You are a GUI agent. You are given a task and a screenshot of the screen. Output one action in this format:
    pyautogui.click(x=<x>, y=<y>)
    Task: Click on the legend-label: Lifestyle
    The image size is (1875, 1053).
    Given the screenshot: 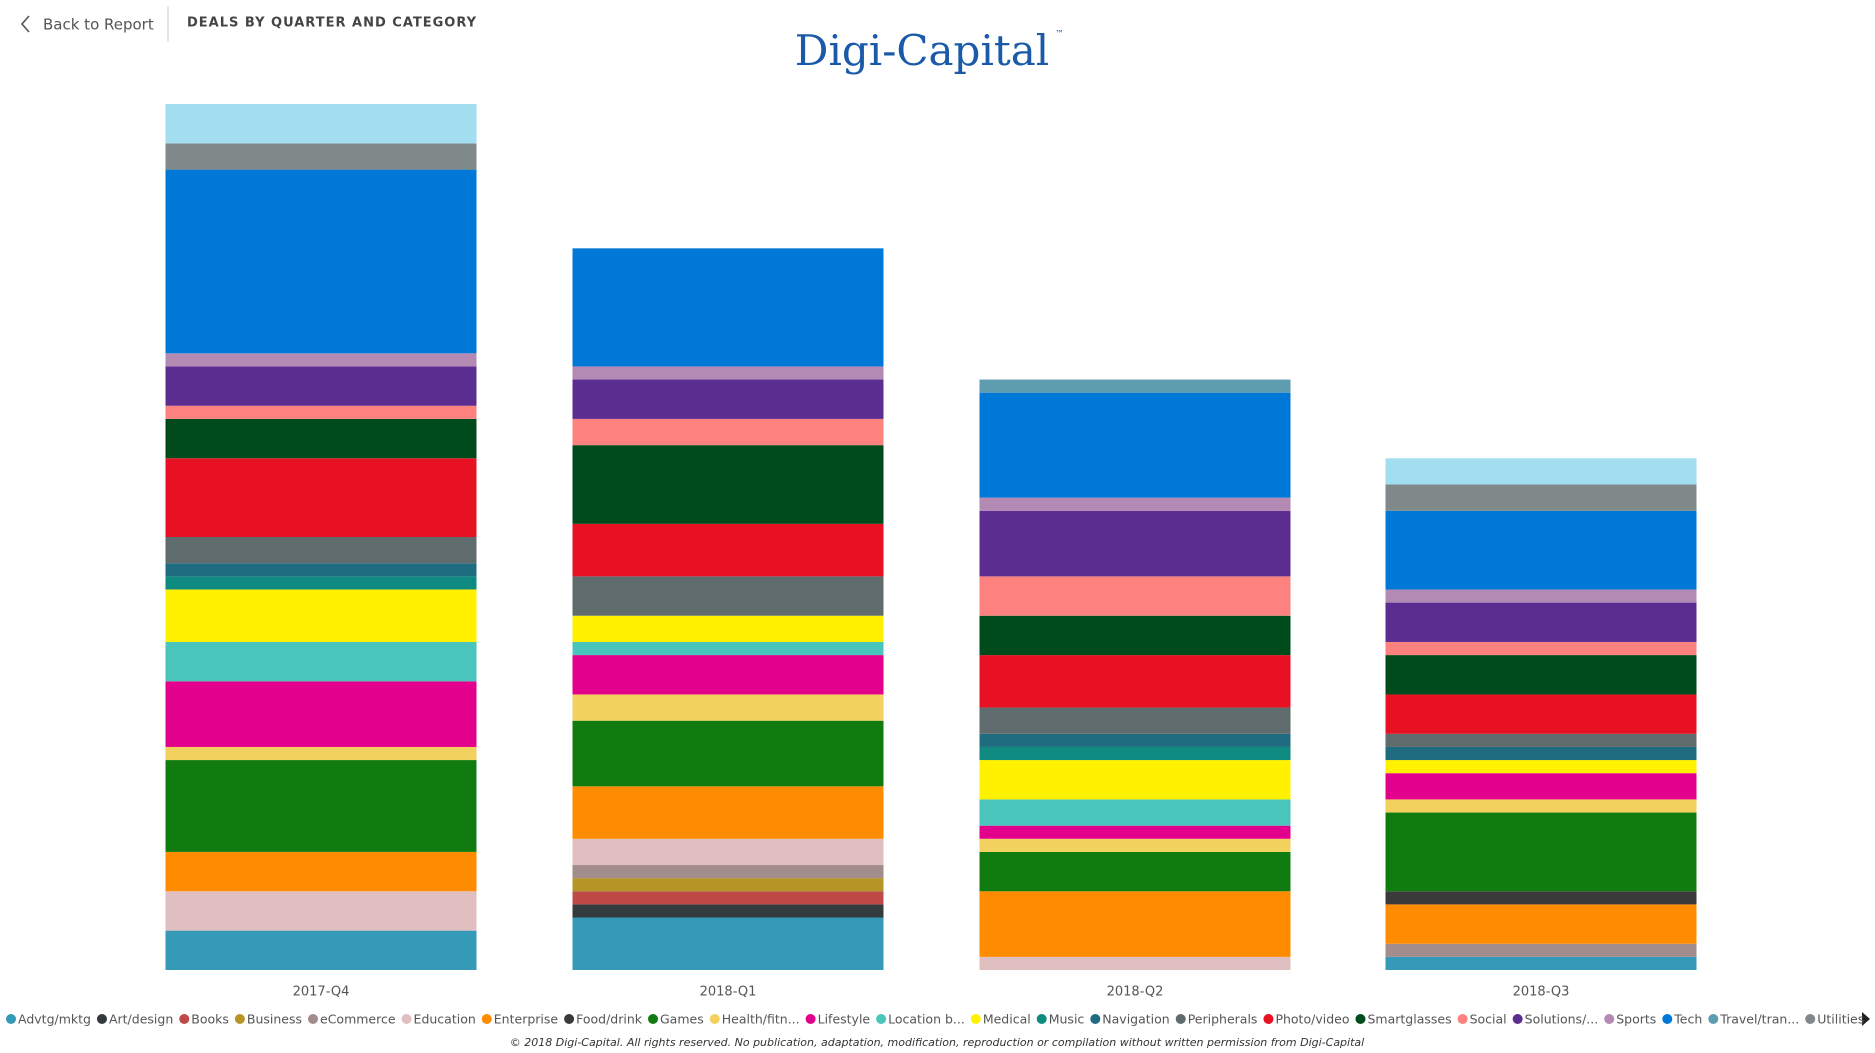 What is the action you would take?
    pyautogui.click(x=844, y=1019)
    